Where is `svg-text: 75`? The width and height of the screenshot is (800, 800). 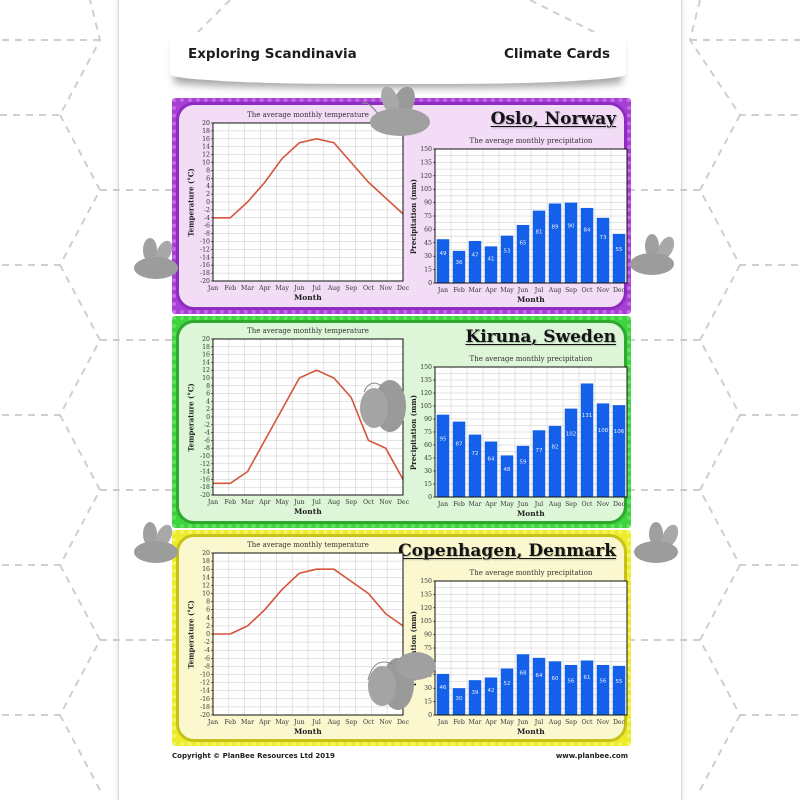
svg-text: 75 is located at coordinates (428, 648).